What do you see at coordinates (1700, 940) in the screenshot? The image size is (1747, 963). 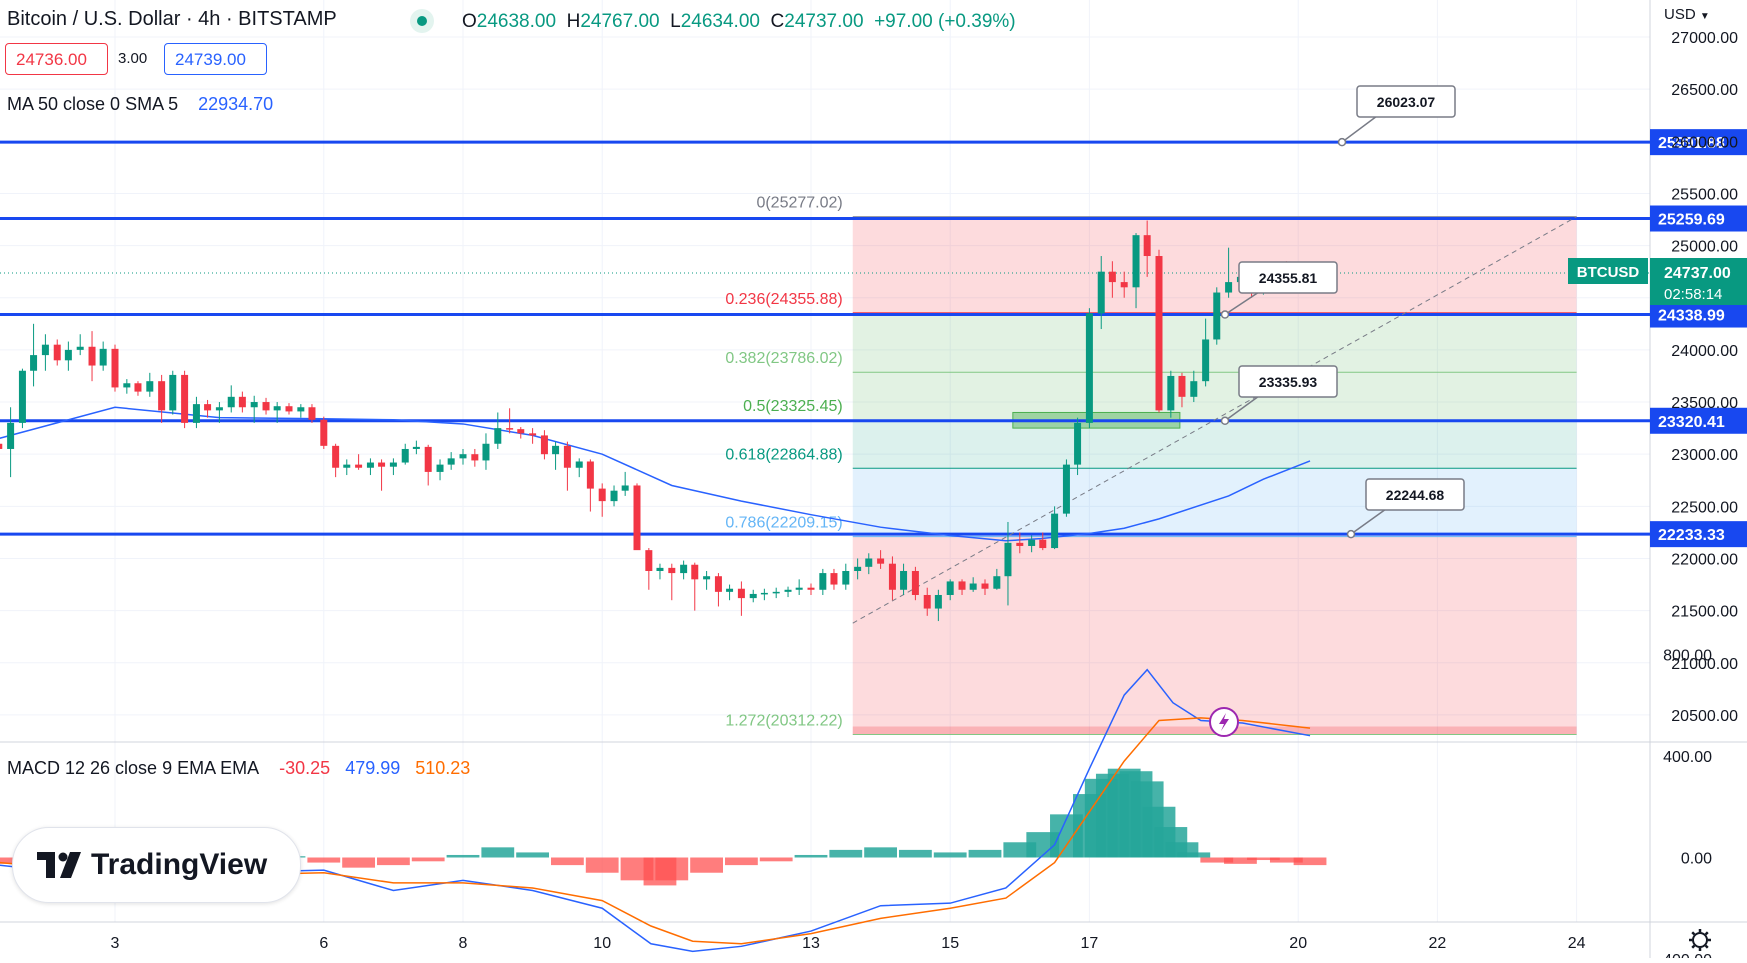 I see `settings-gear-icon` at bounding box center [1700, 940].